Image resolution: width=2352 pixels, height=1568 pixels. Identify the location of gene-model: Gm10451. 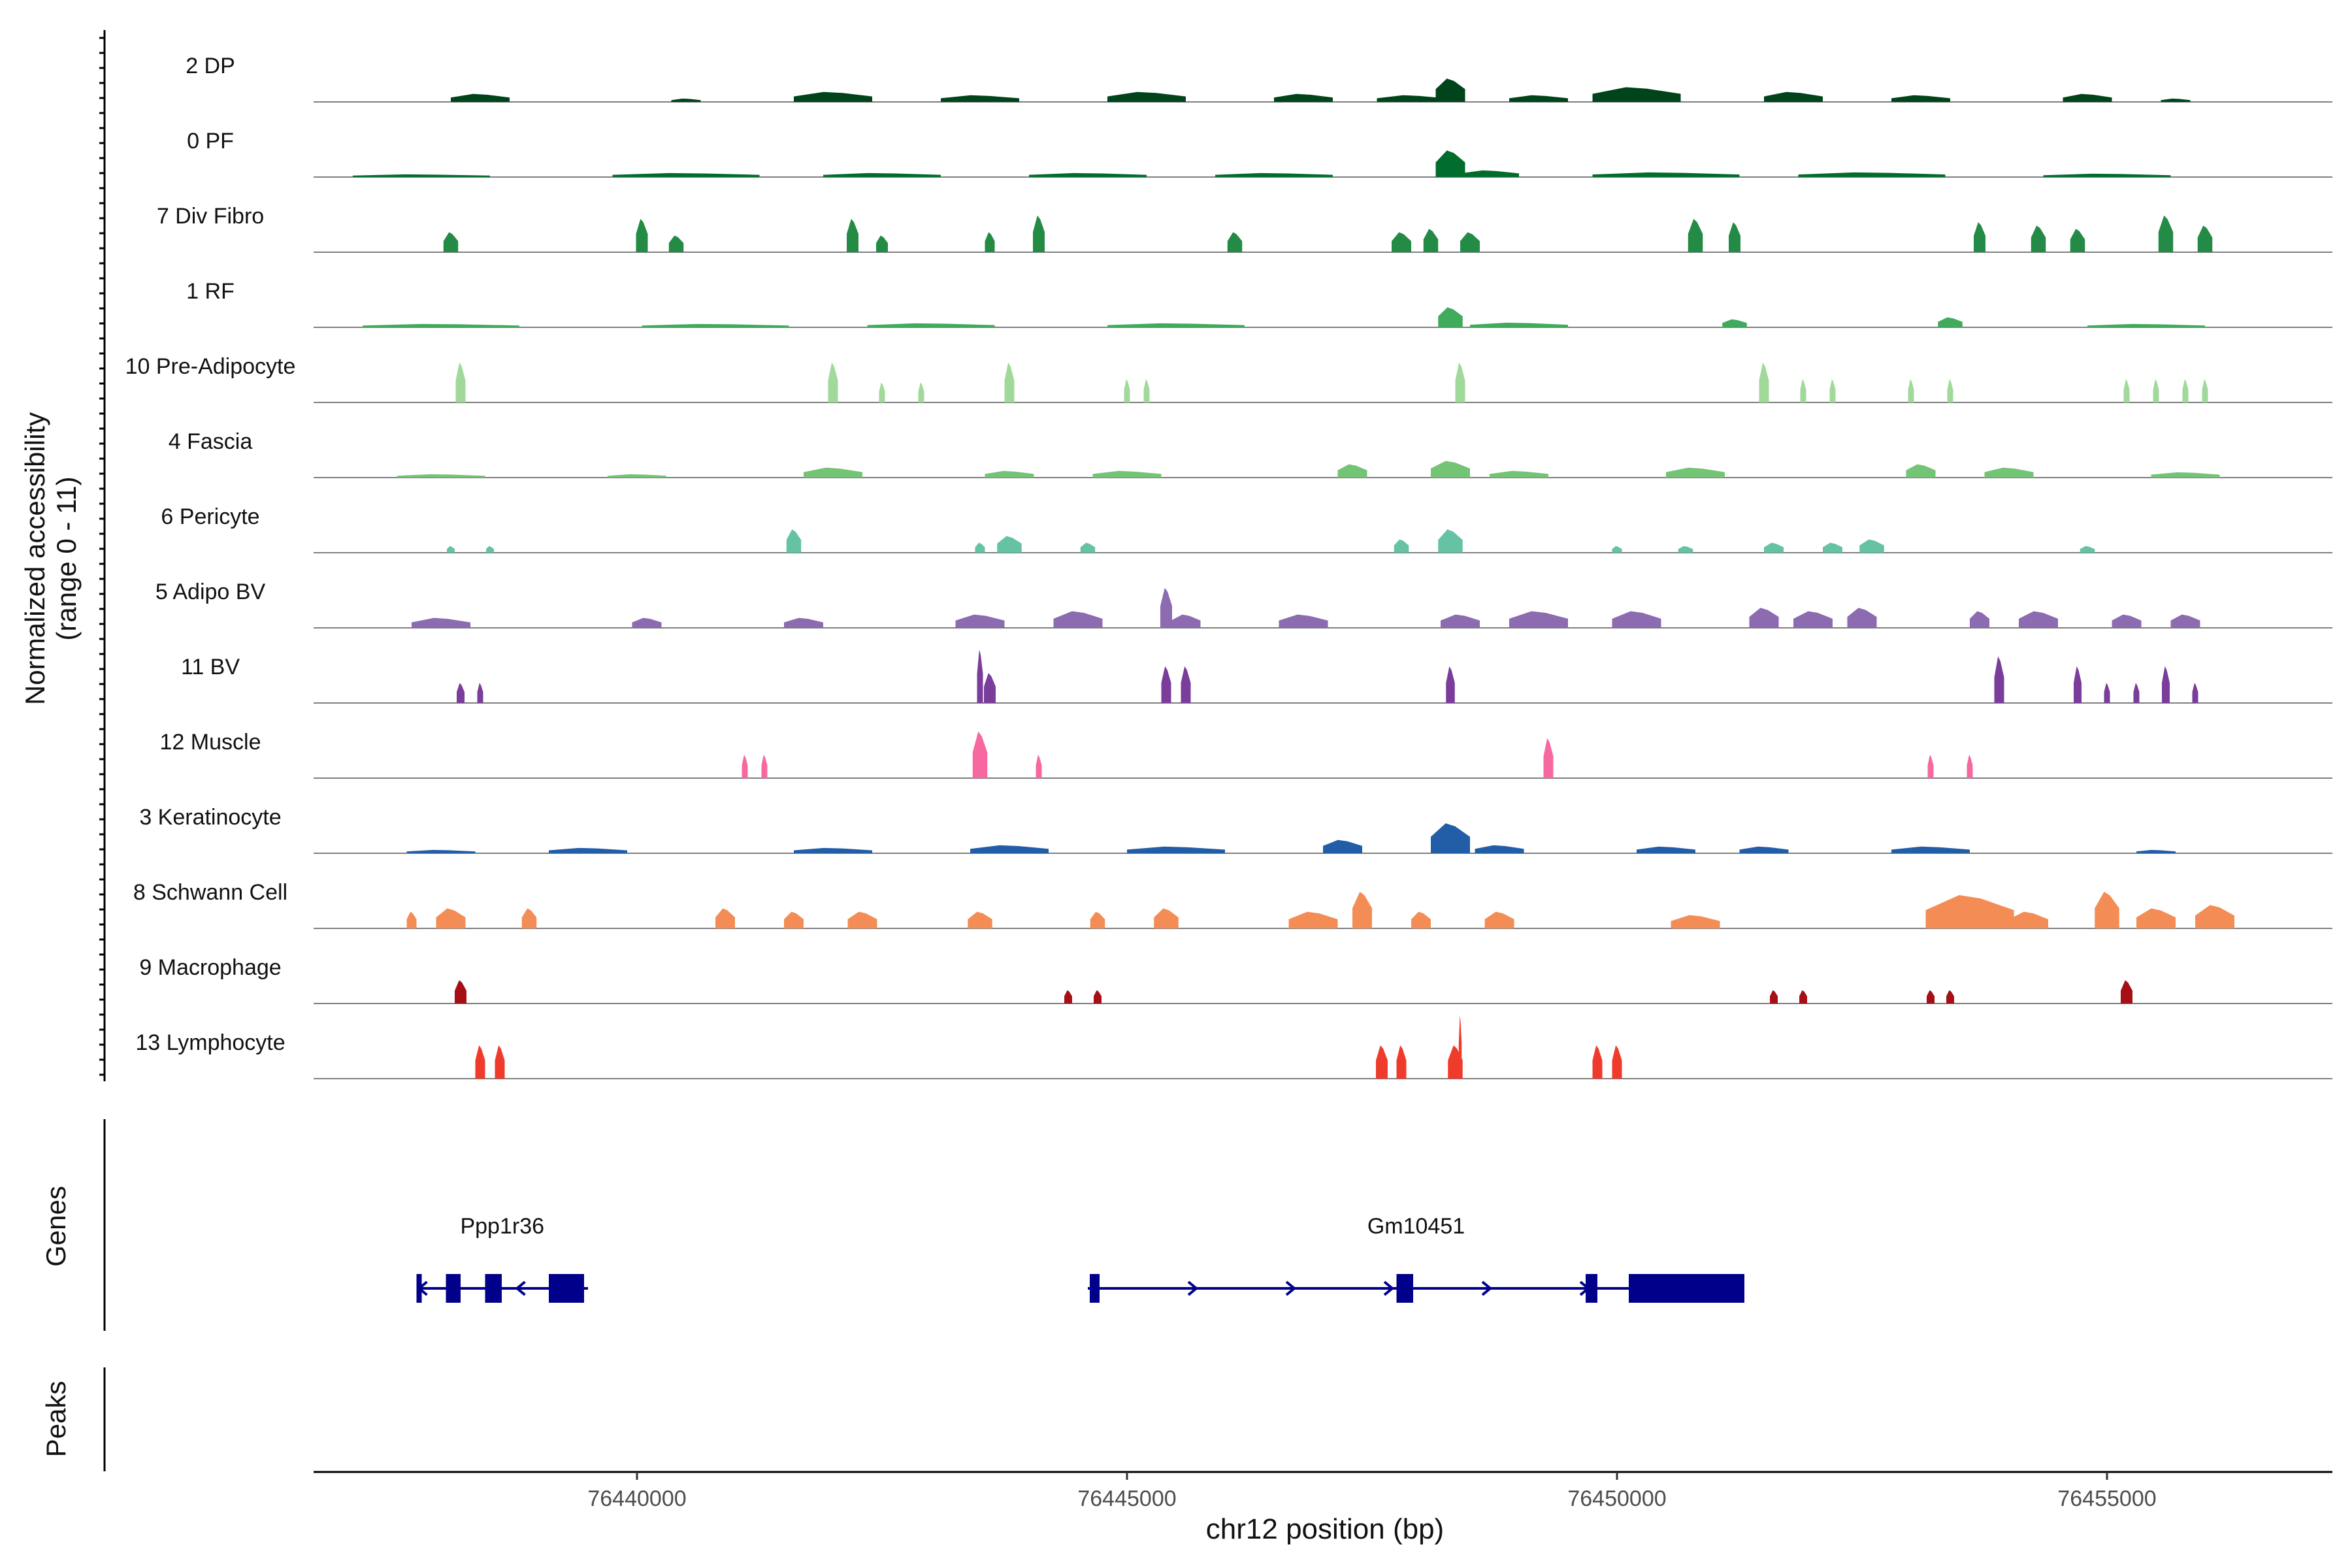
(1416, 1258).